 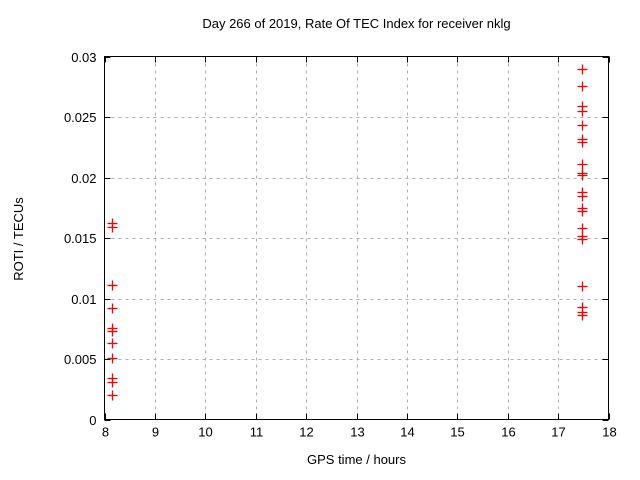 What do you see at coordinates (357, 432) in the screenshot?
I see `x-tick-label: 13` at bounding box center [357, 432].